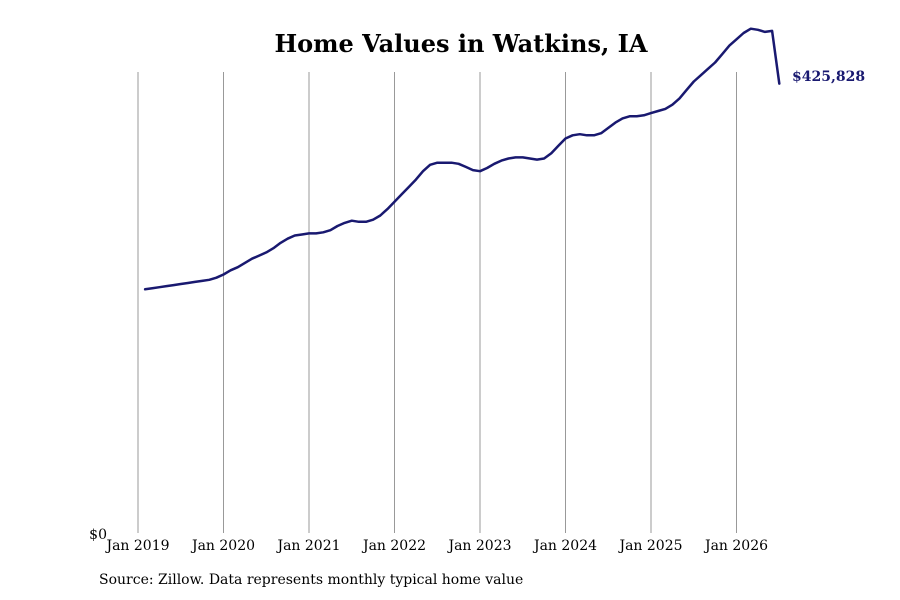 Image resolution: width=900 pixels, height=600 pixels. Describe the element at coordinates (460, 43) in the screenshot. I see `chart-title: Home Values in Watkins, IA` at that location.